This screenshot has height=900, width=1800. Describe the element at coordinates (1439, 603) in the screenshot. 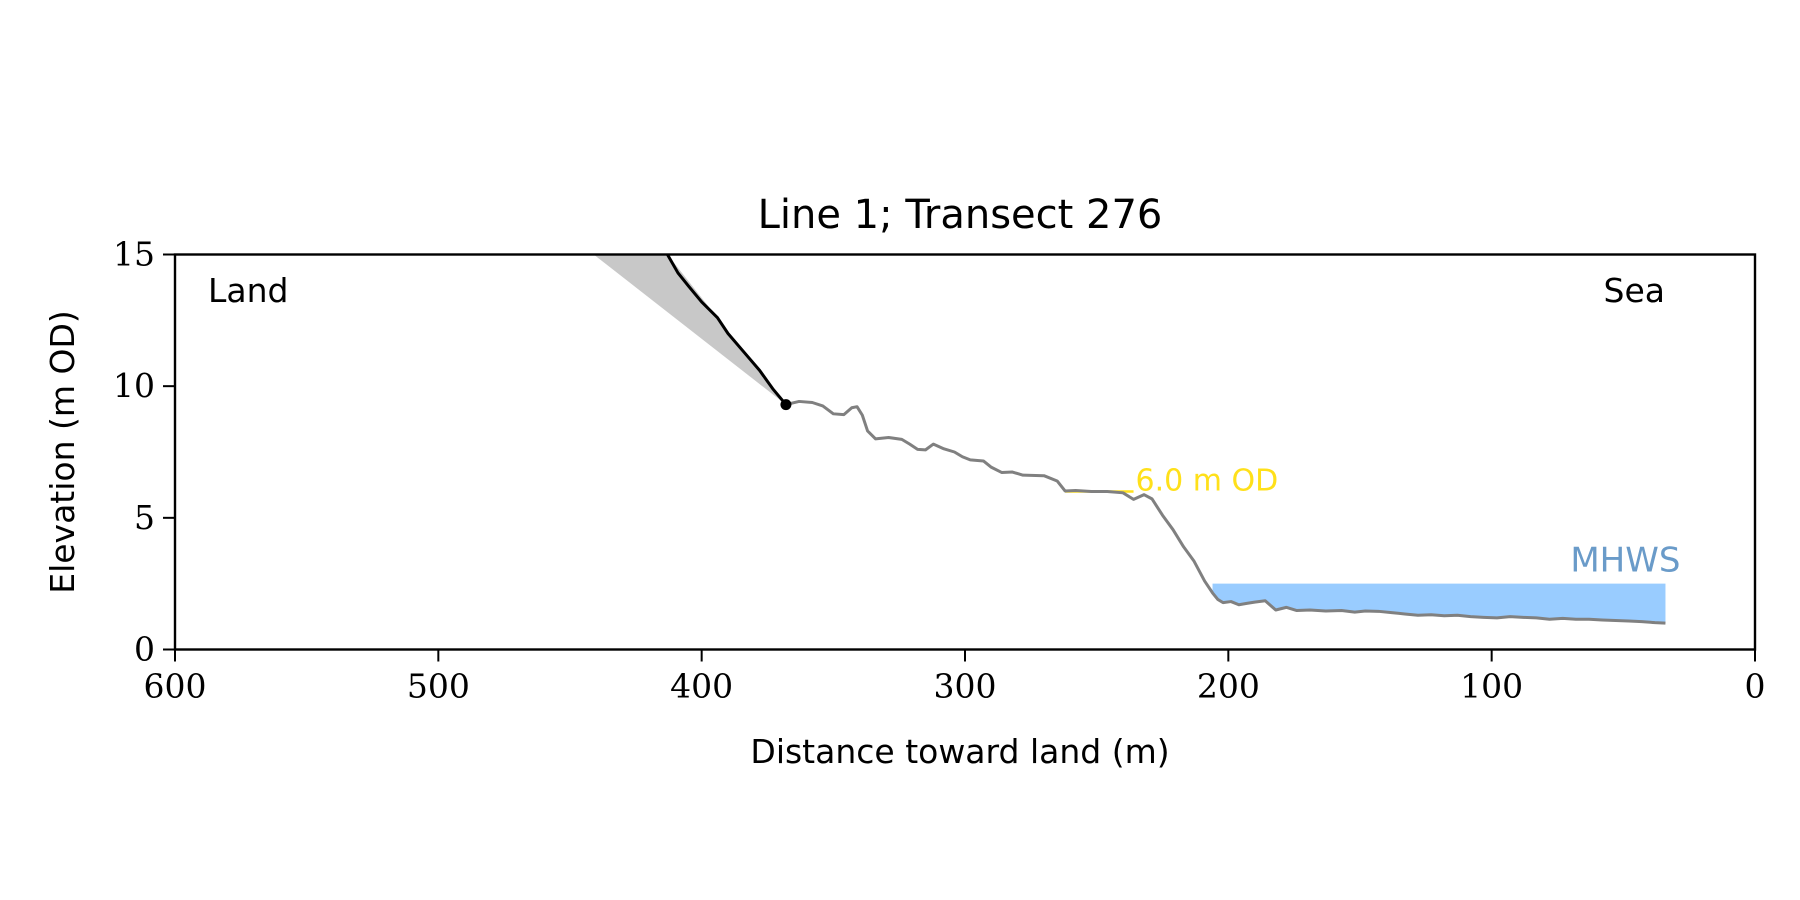

I see `mhws-water-fill` at that location.